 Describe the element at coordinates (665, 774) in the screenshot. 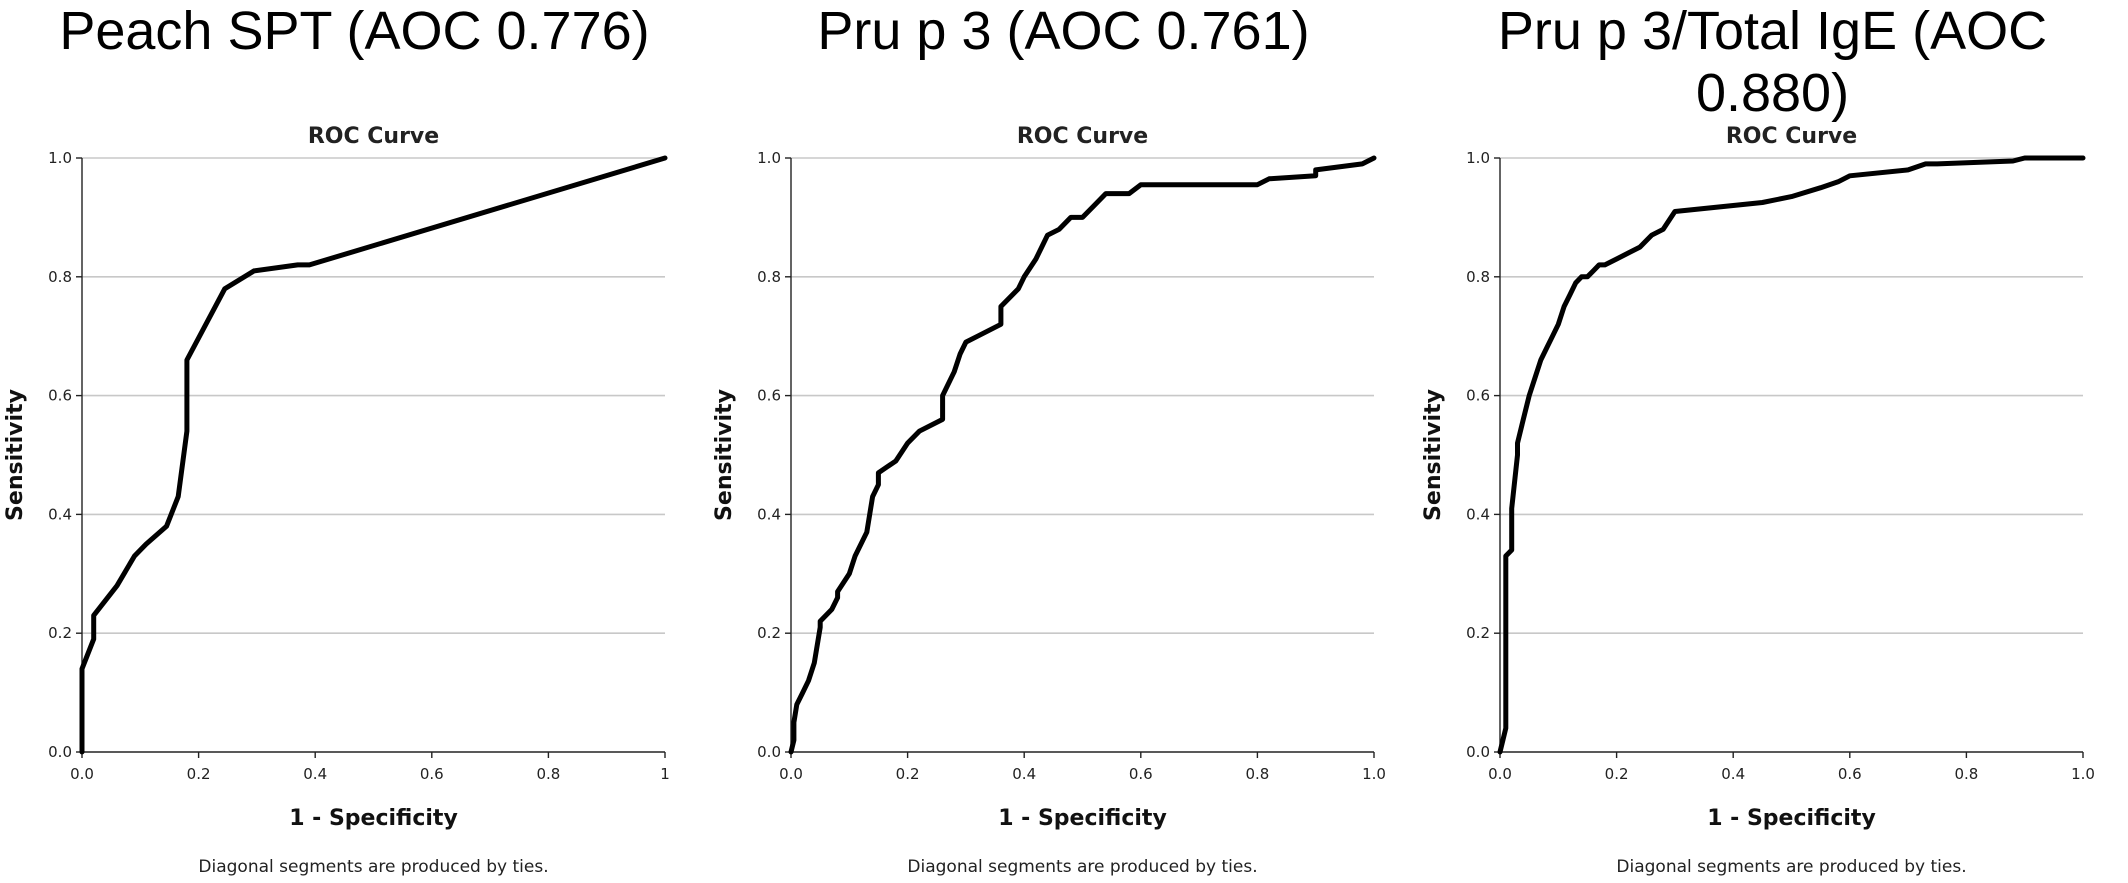

I see `x-tick-label: 1` at that location.